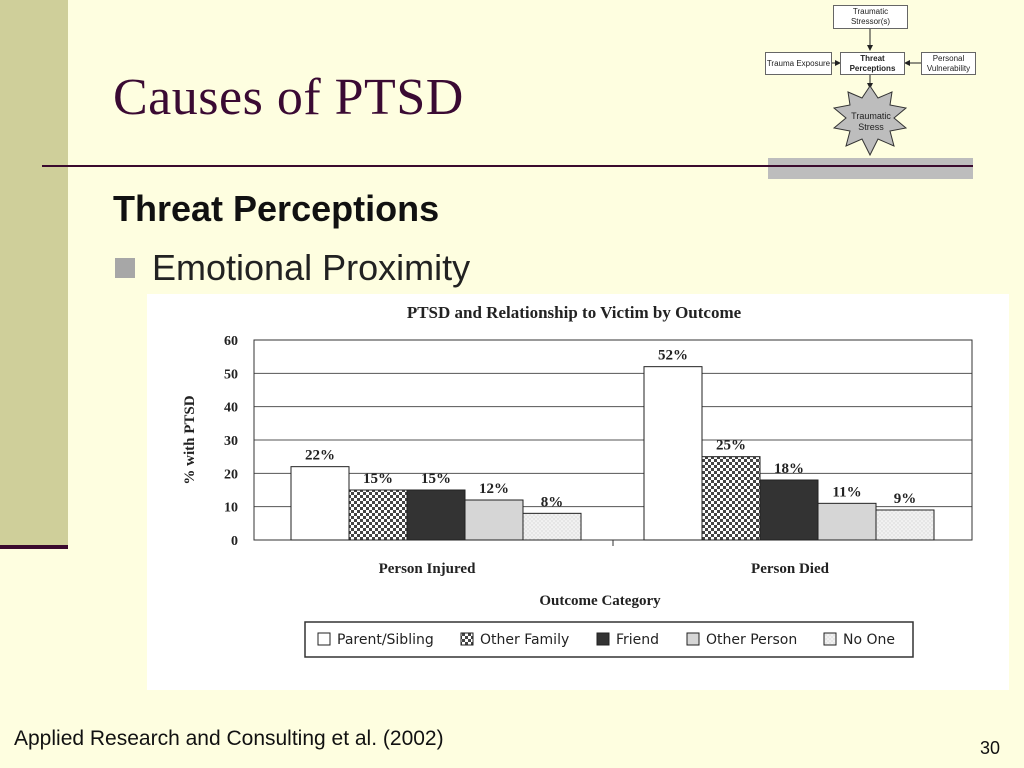  I want to click on data-label-person-died-other-person: 11%, so click(846, 492).